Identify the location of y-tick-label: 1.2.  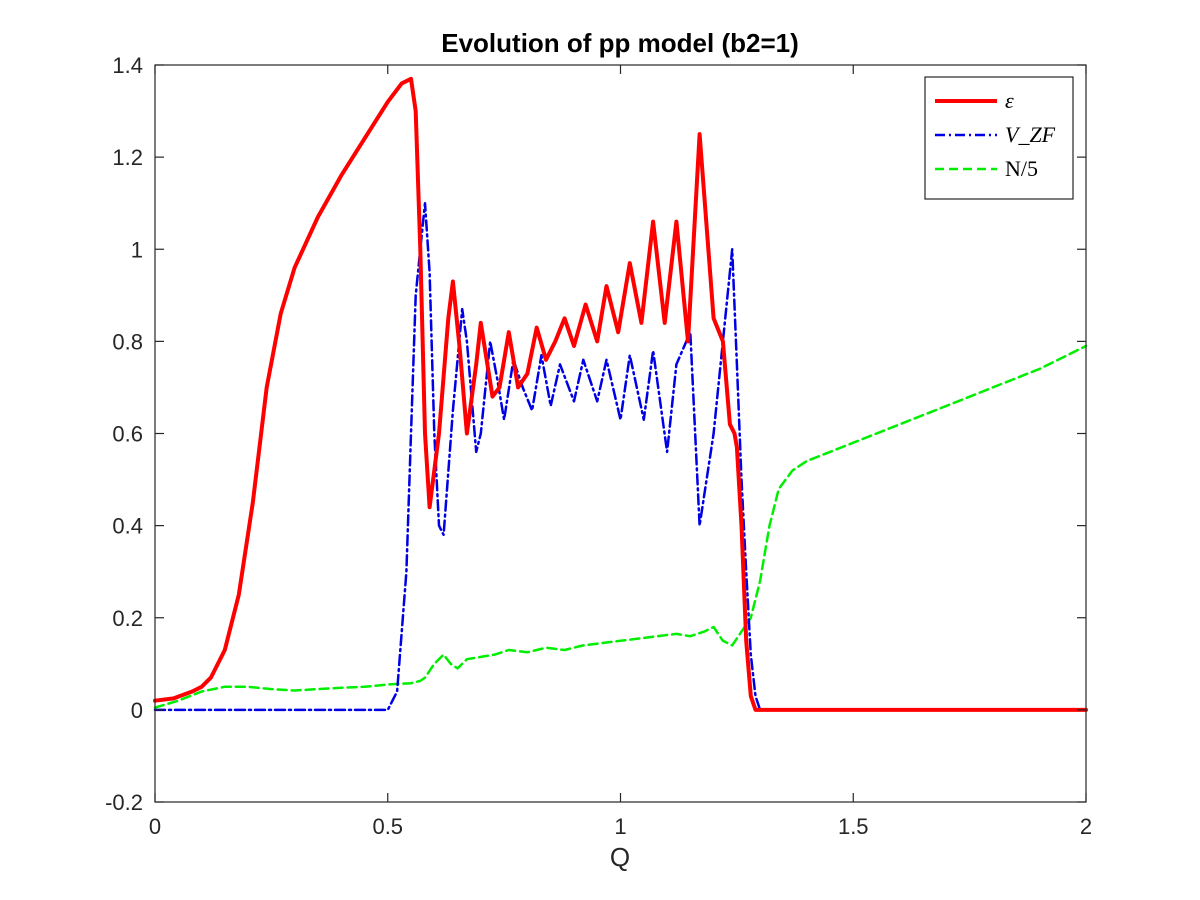
(127, 157).